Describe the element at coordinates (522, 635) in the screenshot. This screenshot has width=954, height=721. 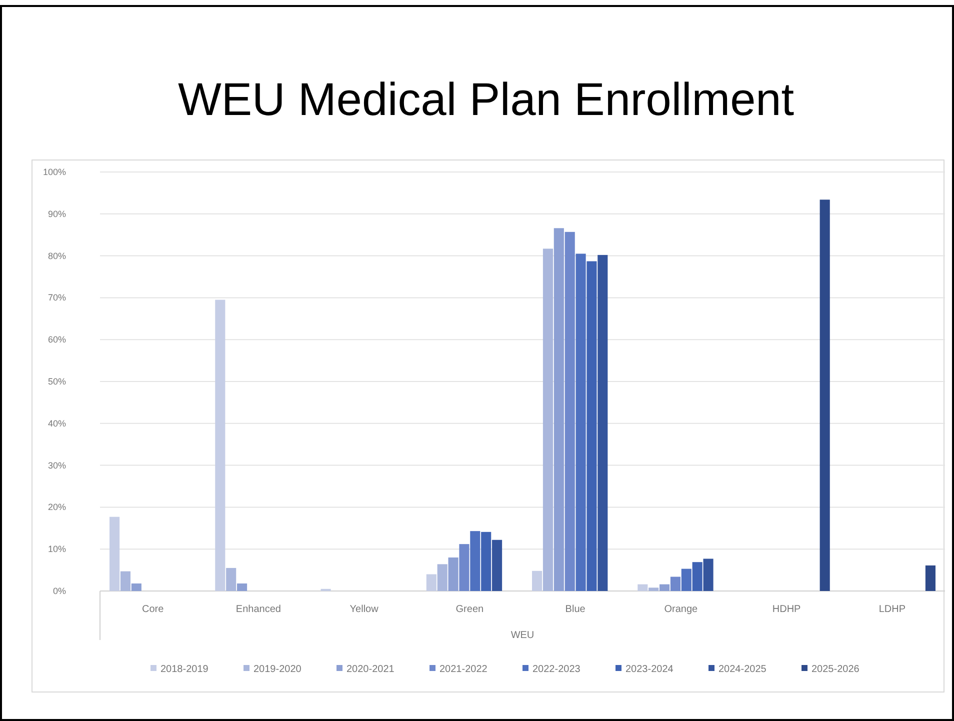
I see `x-axis-title: WEU` at that location.